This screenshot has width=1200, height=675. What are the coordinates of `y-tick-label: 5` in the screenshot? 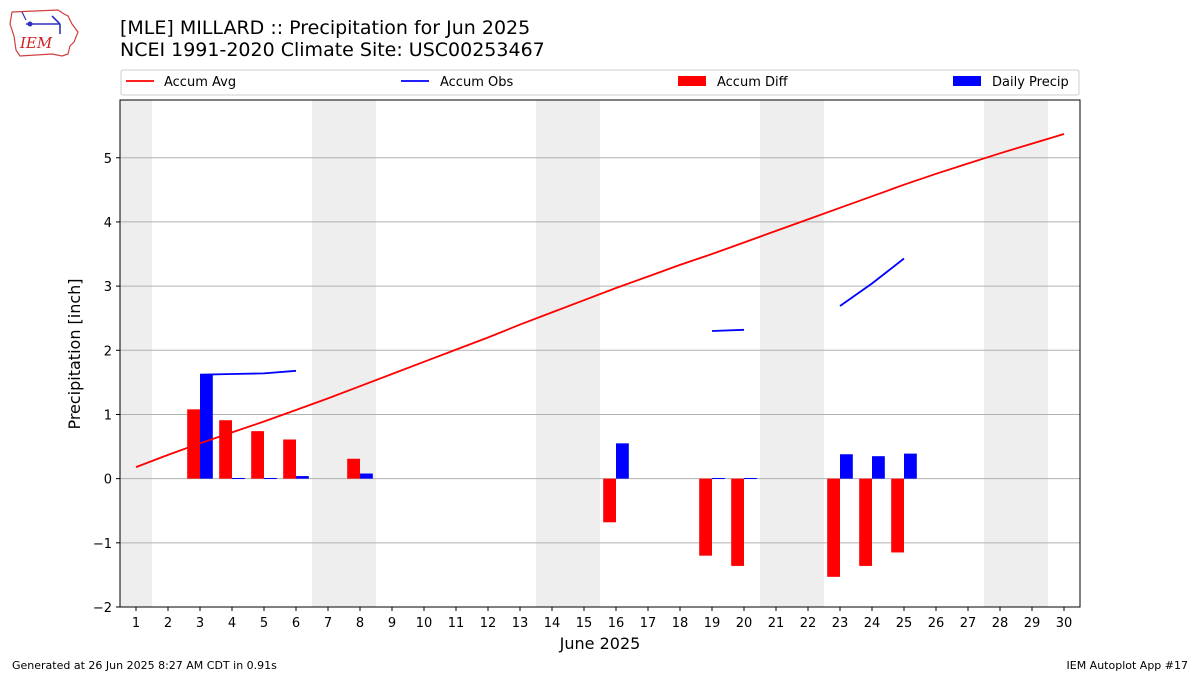 It's located at (108, 159).